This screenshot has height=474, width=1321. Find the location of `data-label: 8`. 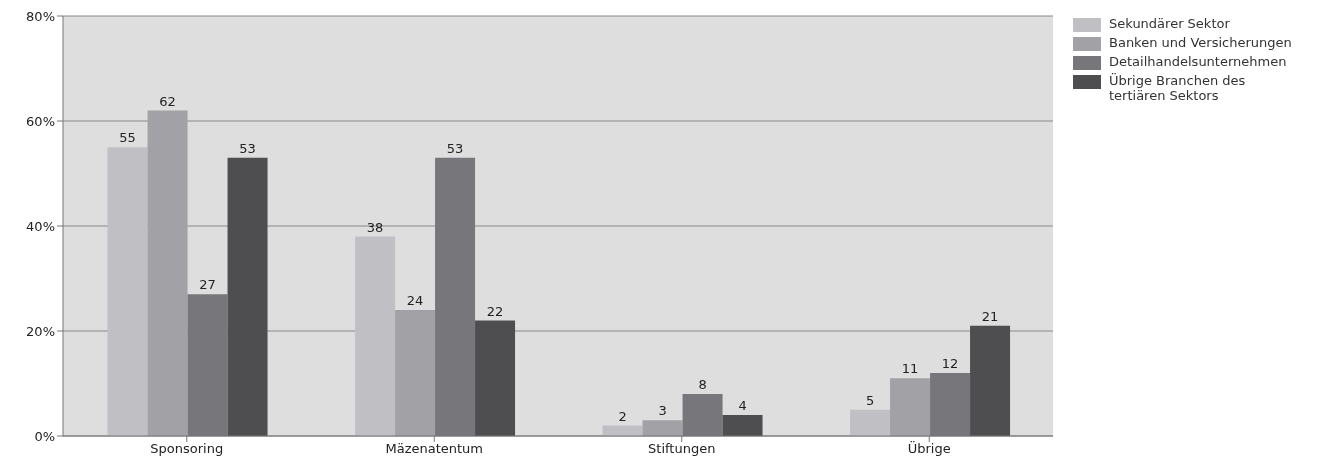

data-label: 8 is located at coordinates (702, 384).